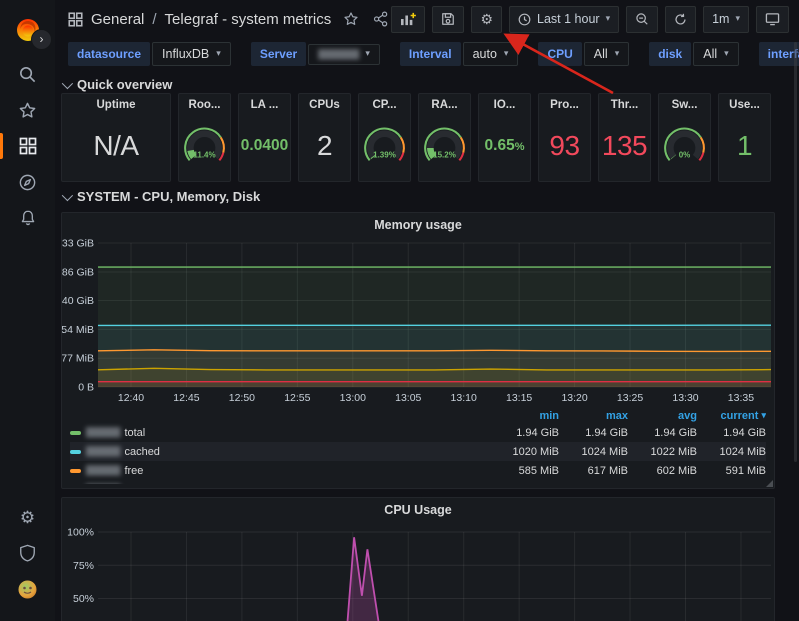 The image size is (799, 621). What do you see at coordinates (448, 19) in the screenshot?
I see `save-button` at bounding box center [448, 19].